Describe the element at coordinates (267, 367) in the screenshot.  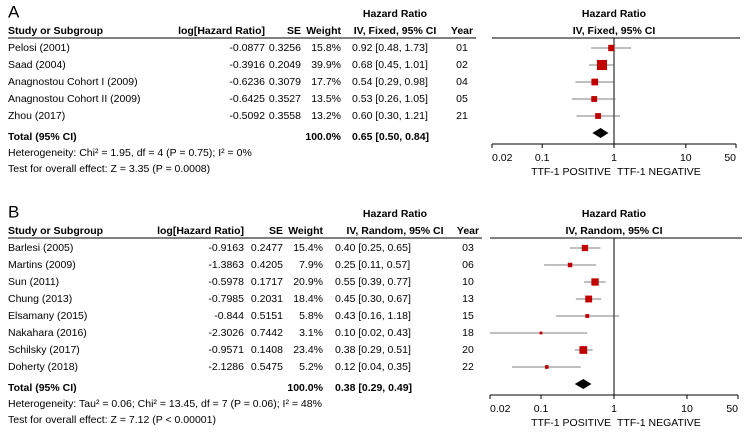
I see `se: 0.5475` at that location.